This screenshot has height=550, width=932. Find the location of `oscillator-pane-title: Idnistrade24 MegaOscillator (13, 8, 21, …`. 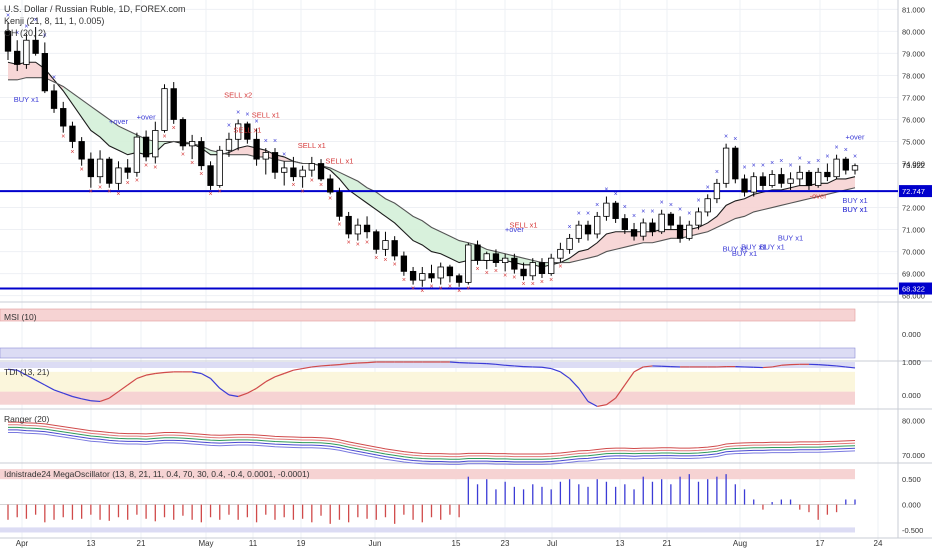

oscillator-pane-title: Idnistrade24 MegaOscillator (13, 8, 21, … is located at coordinates (157, 474).